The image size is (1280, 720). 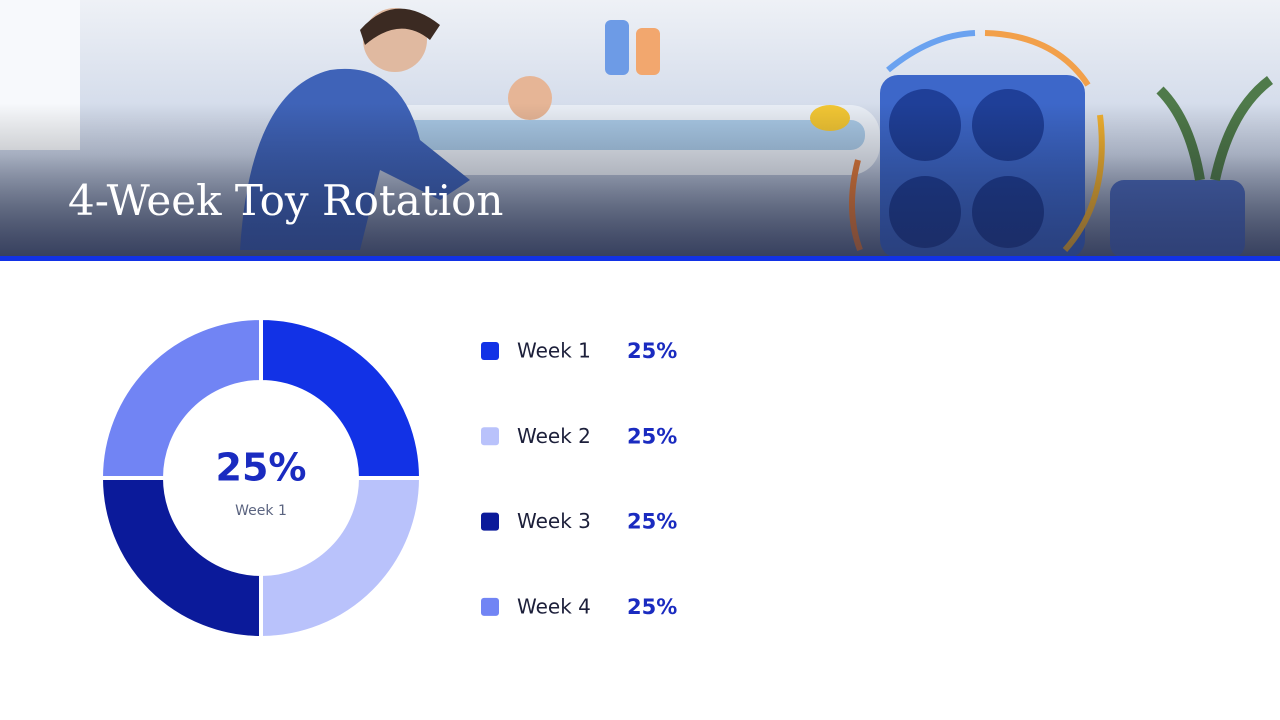 I want to click on title: 4-Week Toy Rotation, so click(x=285, y=200).